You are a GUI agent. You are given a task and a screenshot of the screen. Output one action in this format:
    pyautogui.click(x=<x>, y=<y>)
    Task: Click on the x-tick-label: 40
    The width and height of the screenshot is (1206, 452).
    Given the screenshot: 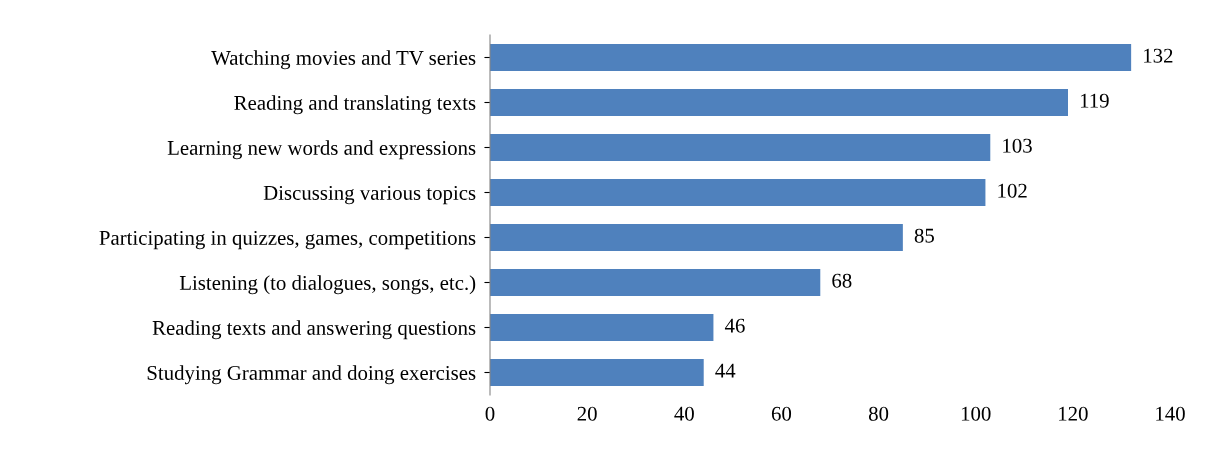 What is the action you would take?
    pyautogui.click(x=684, y=413)
    